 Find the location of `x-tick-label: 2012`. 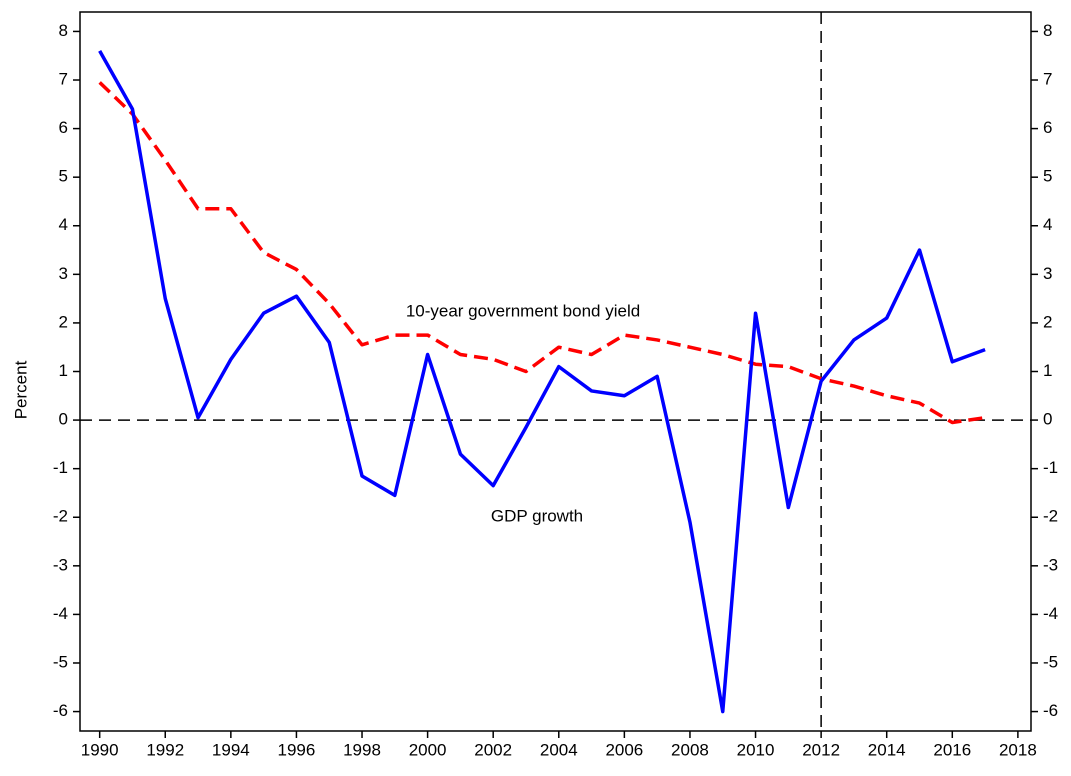

x-tick-label: 2012 is located at coordinates (821, 749).